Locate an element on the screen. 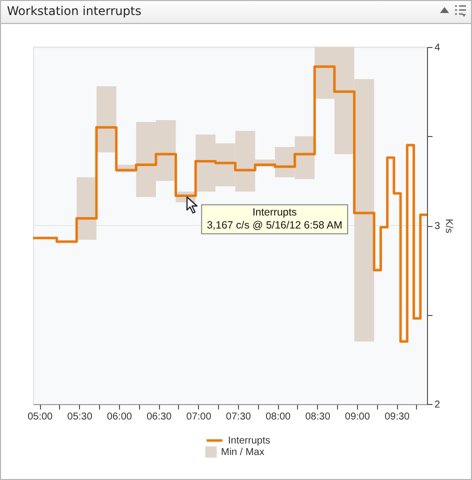  x-tick-label: 08:00 is located at coordinates (279, 417).